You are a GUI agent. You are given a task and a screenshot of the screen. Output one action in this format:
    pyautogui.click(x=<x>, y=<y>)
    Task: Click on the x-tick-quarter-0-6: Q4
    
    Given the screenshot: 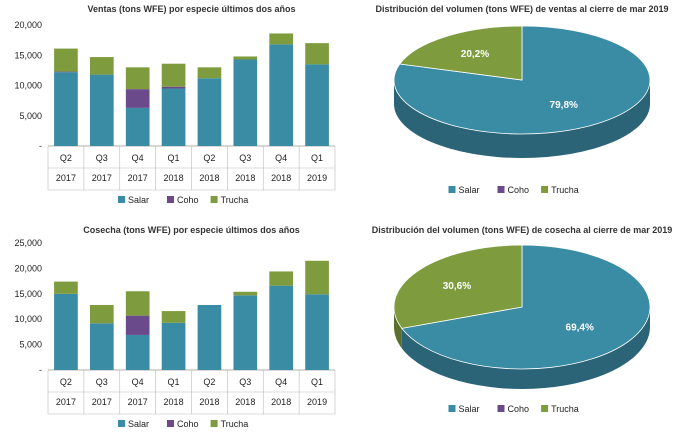 What is the action you would take?
    pyautogui.click(x=281, y=158)
    